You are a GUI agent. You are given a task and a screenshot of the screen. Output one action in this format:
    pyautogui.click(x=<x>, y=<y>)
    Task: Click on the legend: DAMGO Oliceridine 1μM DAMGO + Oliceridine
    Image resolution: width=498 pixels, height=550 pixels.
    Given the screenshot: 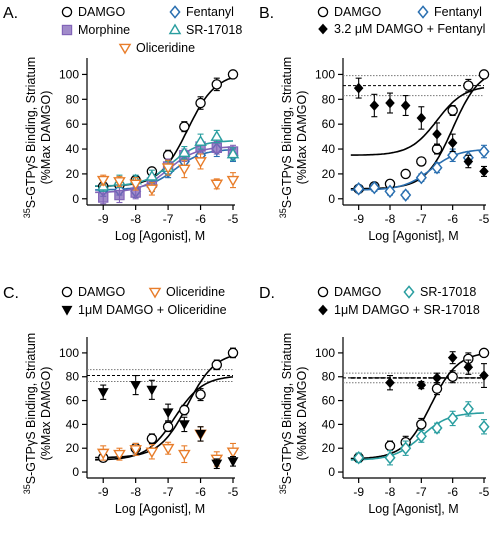 What is the action you would take?
    pyautogui.click(x=144, y=301)
    